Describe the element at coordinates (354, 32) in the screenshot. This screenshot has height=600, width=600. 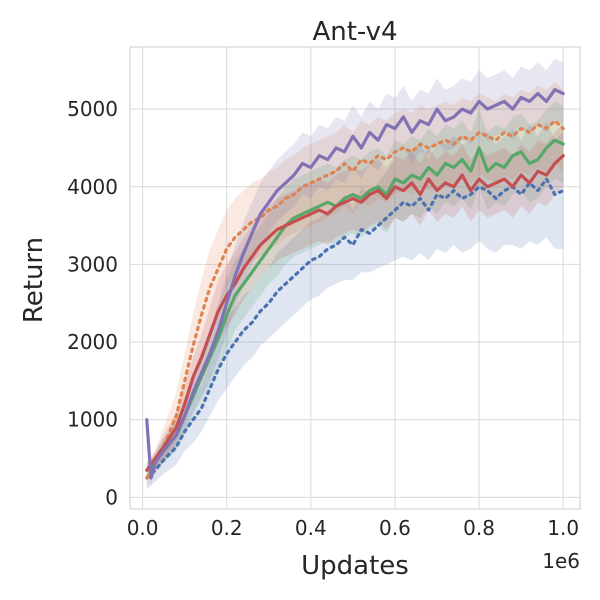
I see `chart-title: Ant-v4` at that location.